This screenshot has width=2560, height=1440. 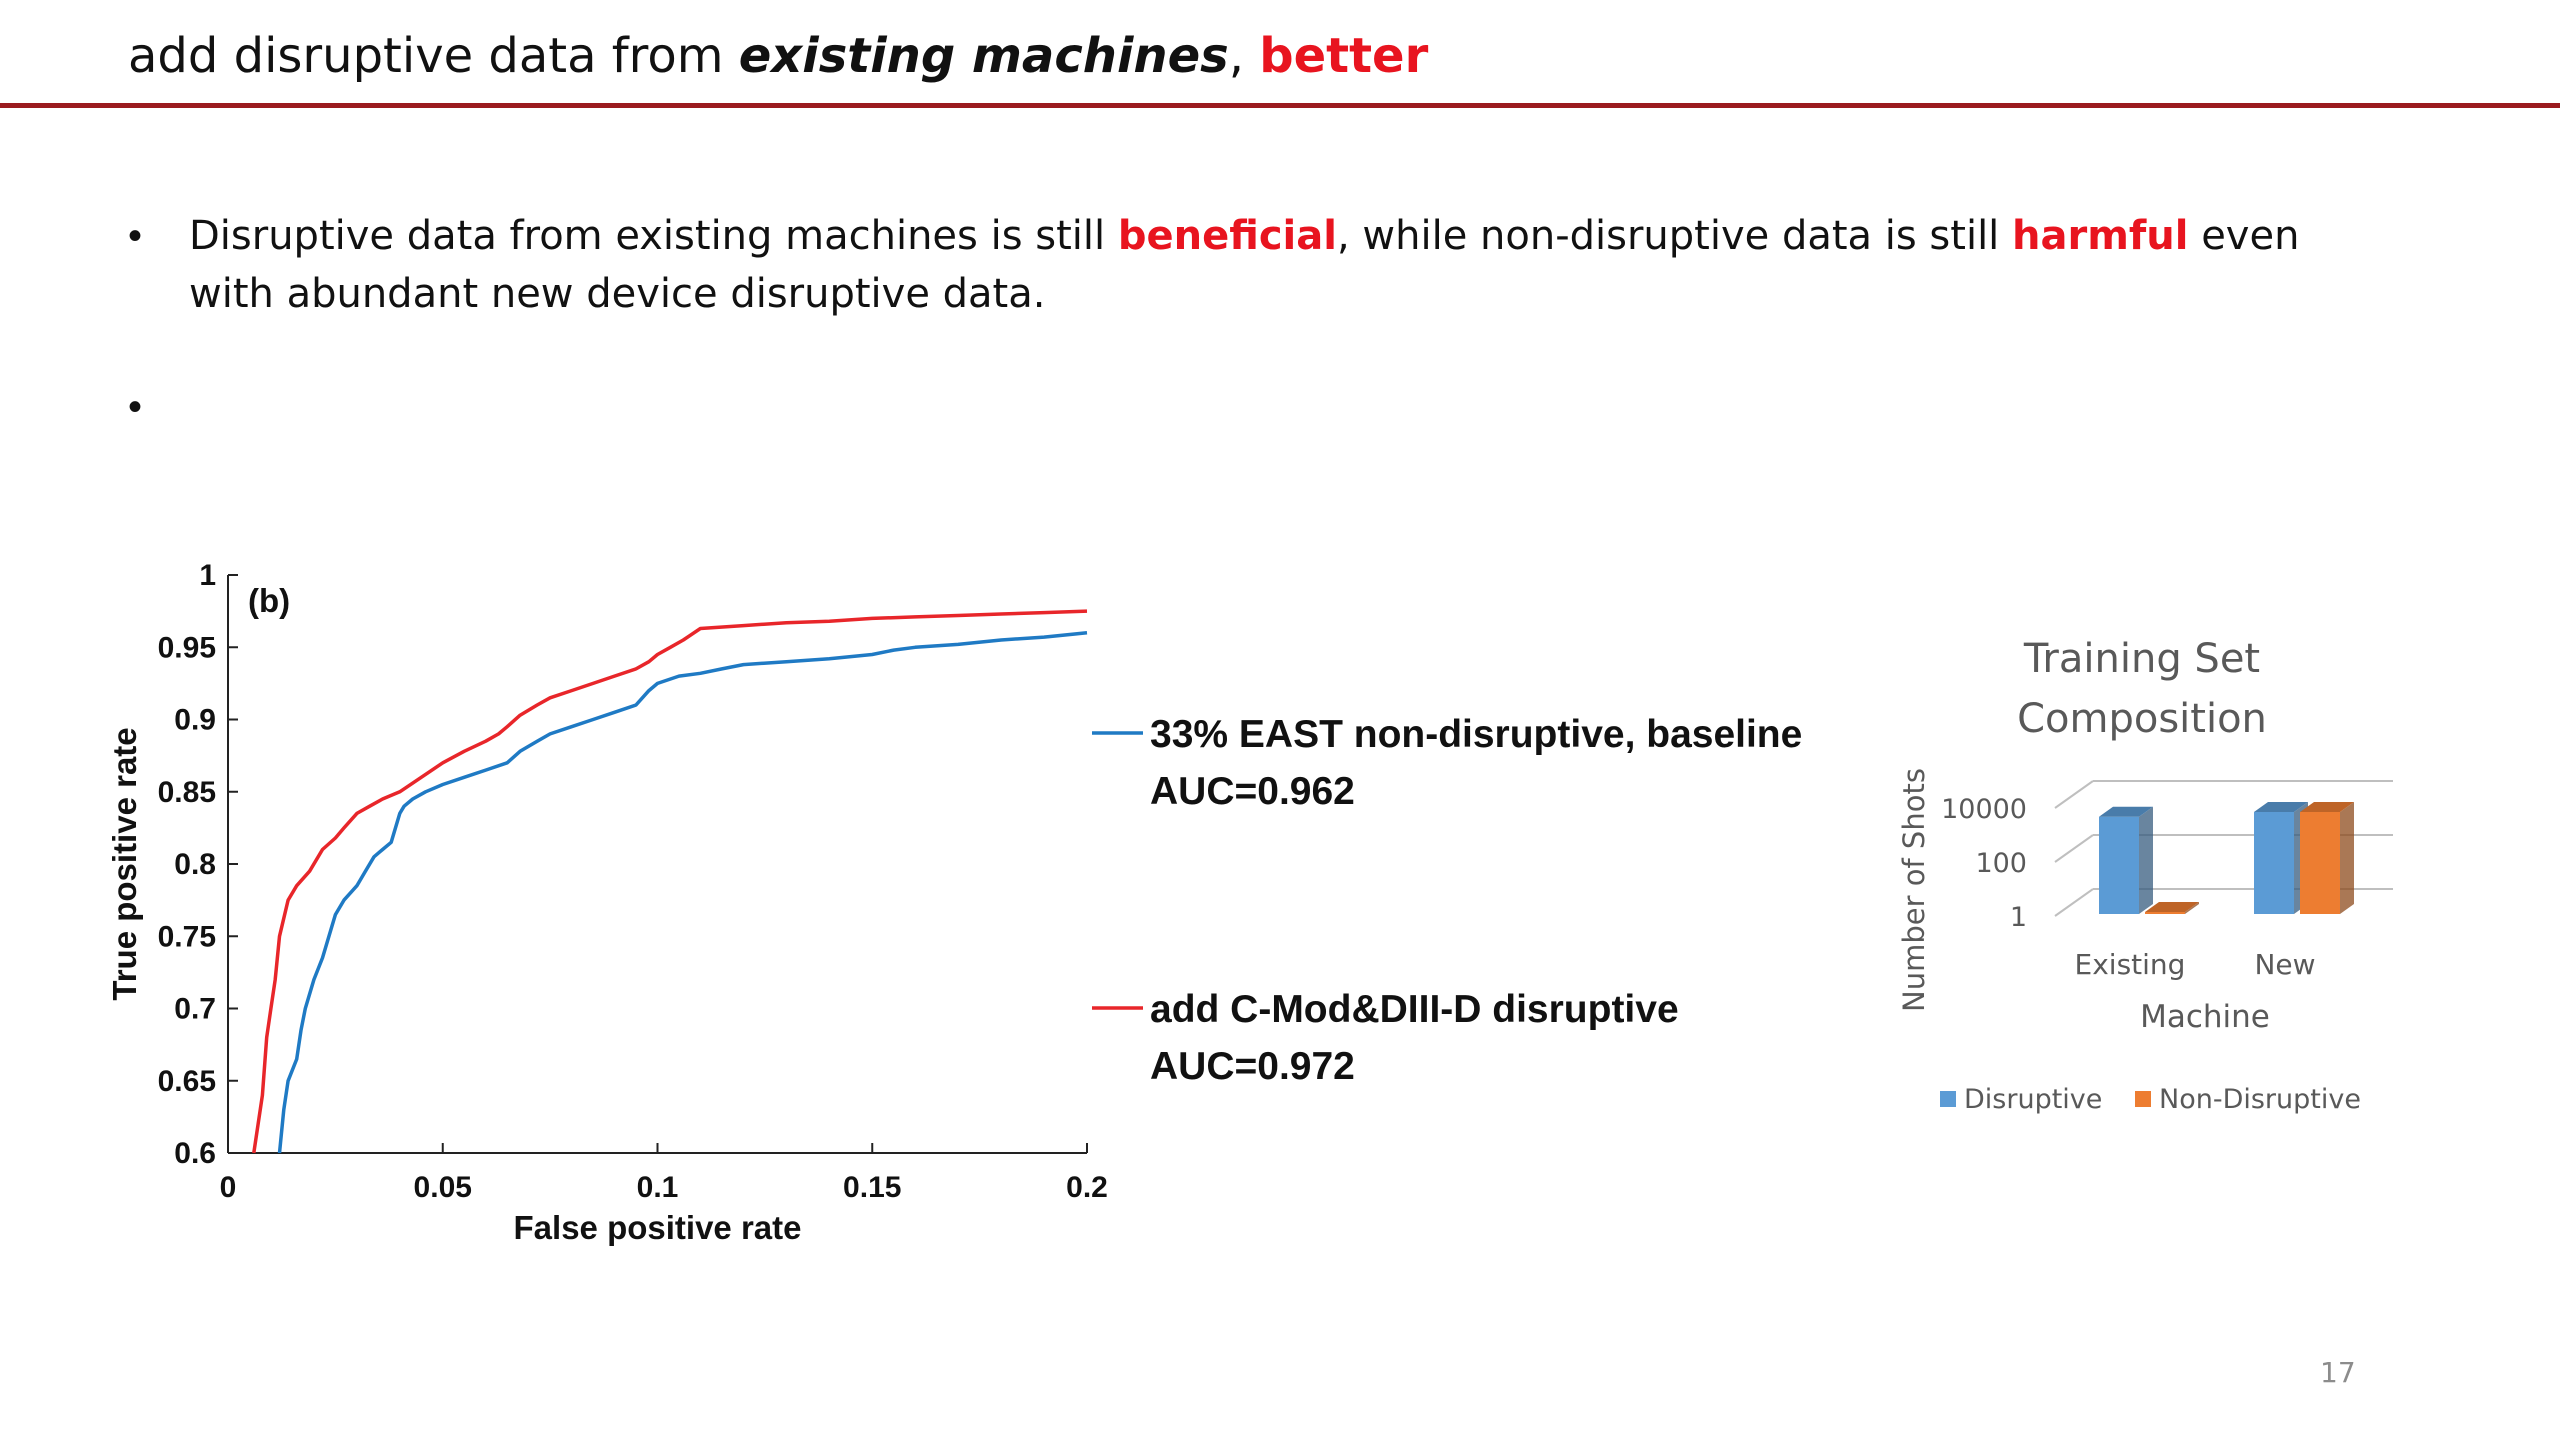 I want to click on y-tick-label: 100, so click(x=2001, y=863).